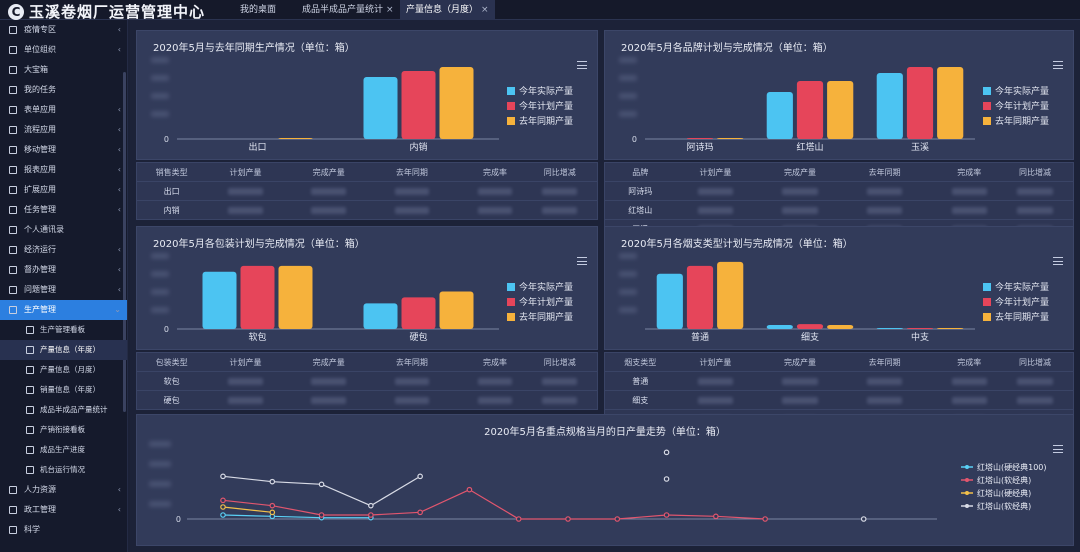 The height and width of the screenshot is (552, 1080). Describe the element at coordinates (1004, 493) in the screenshot. I see `legend-label: 红塔山(硬经典)` at that location.